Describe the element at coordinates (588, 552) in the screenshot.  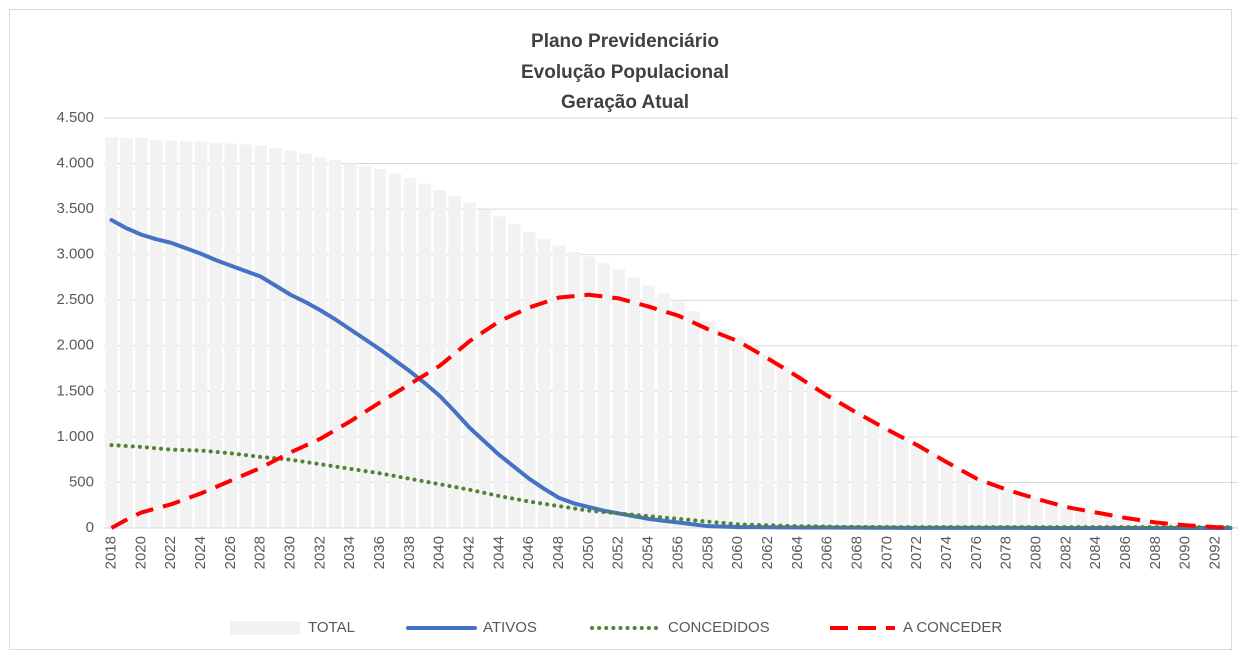
I see `x-tick-label: 2050` at that location.